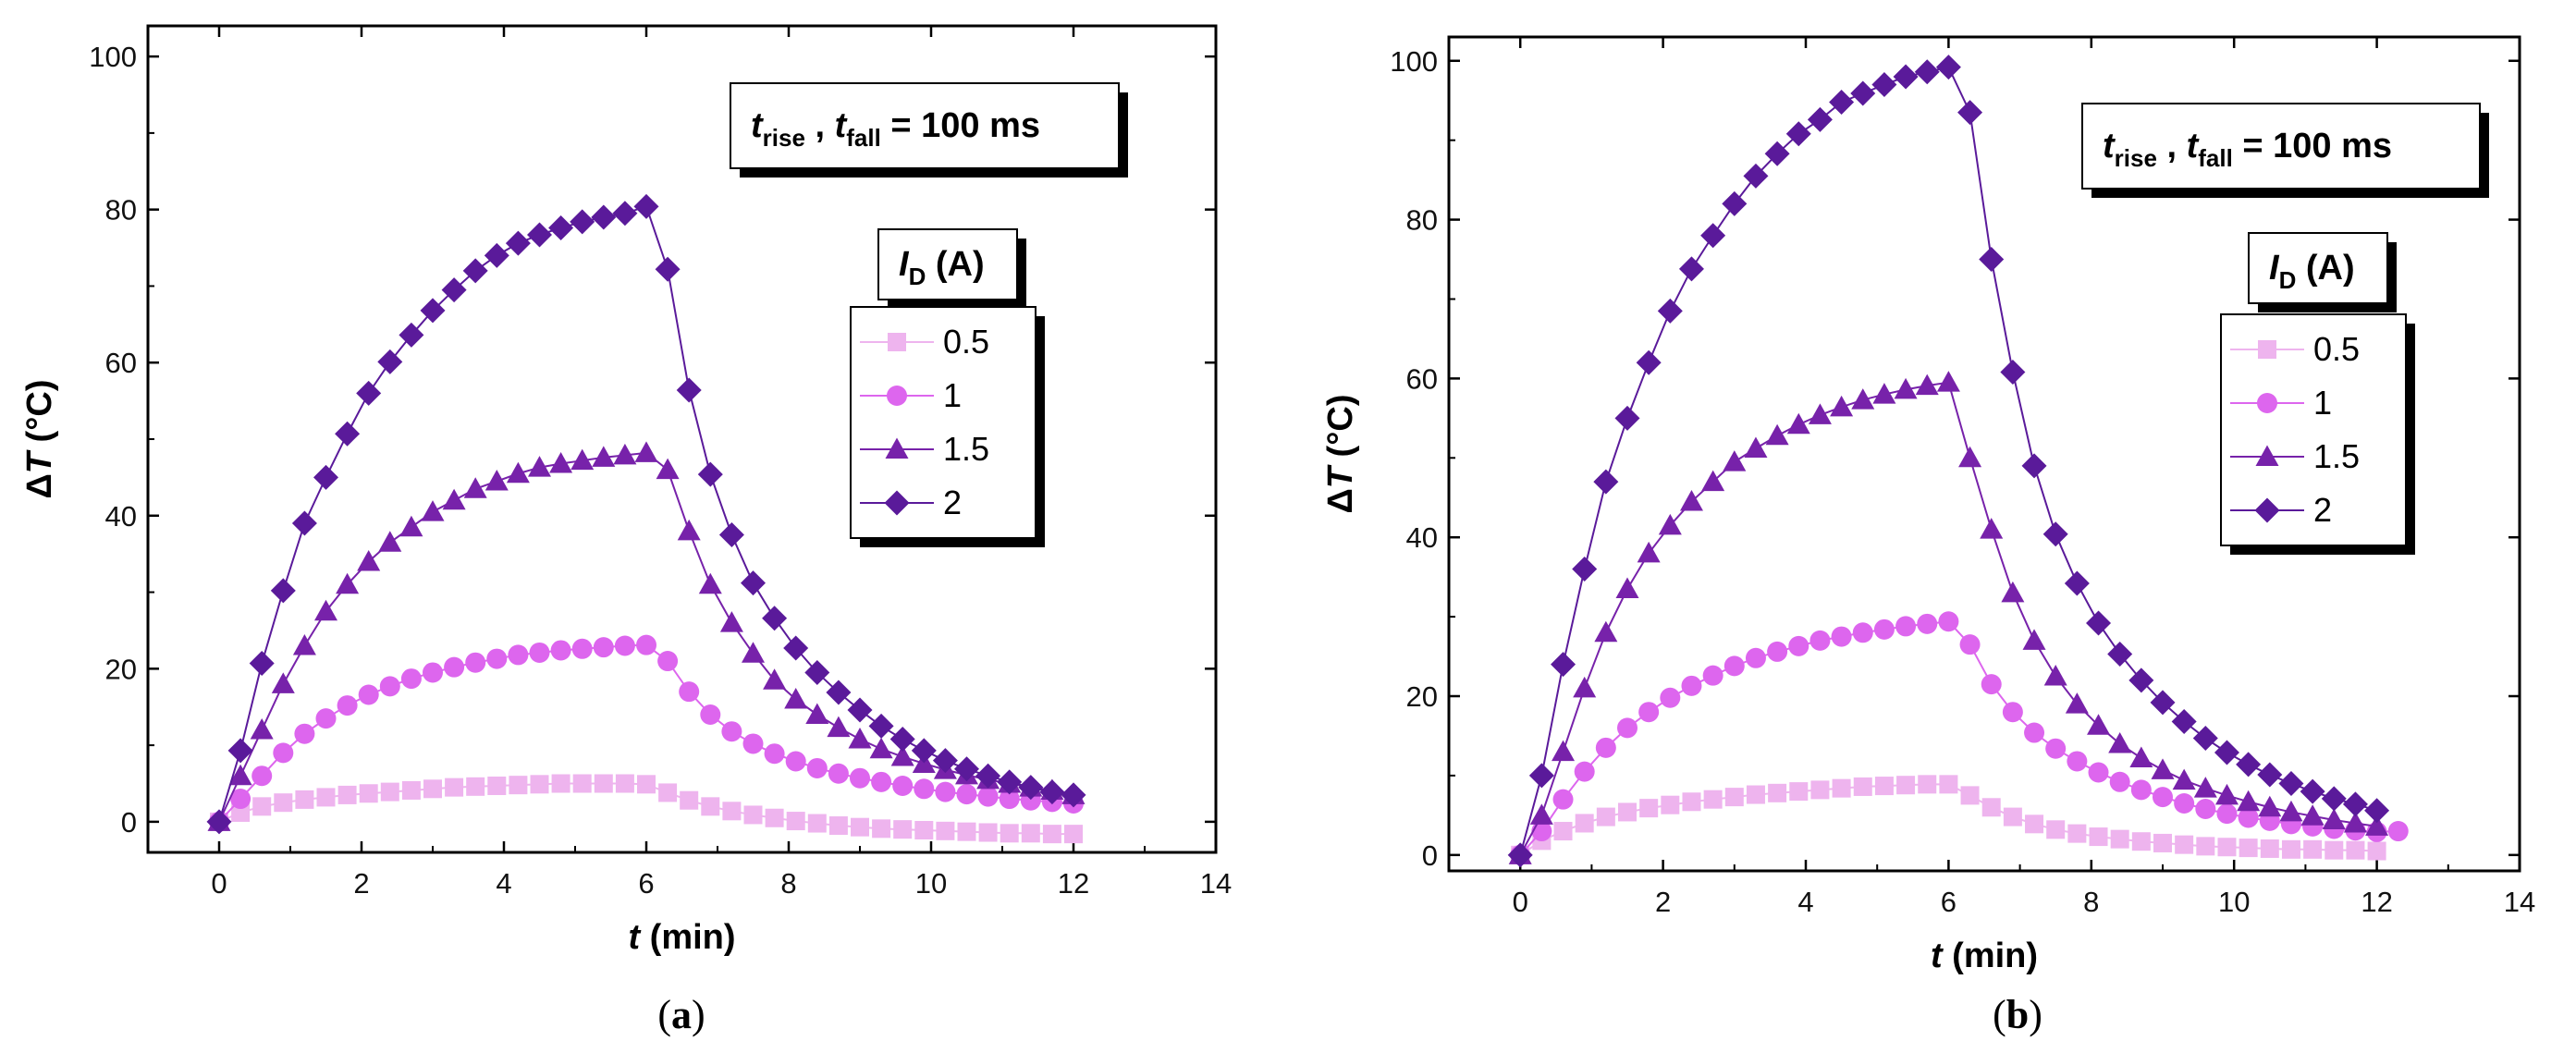 This screenshot has height=1053, width=2576. What do you see at coordinates (953, 502) in the screenshot?
I see `legend-entry: 2` at bounding box center [953, 502].